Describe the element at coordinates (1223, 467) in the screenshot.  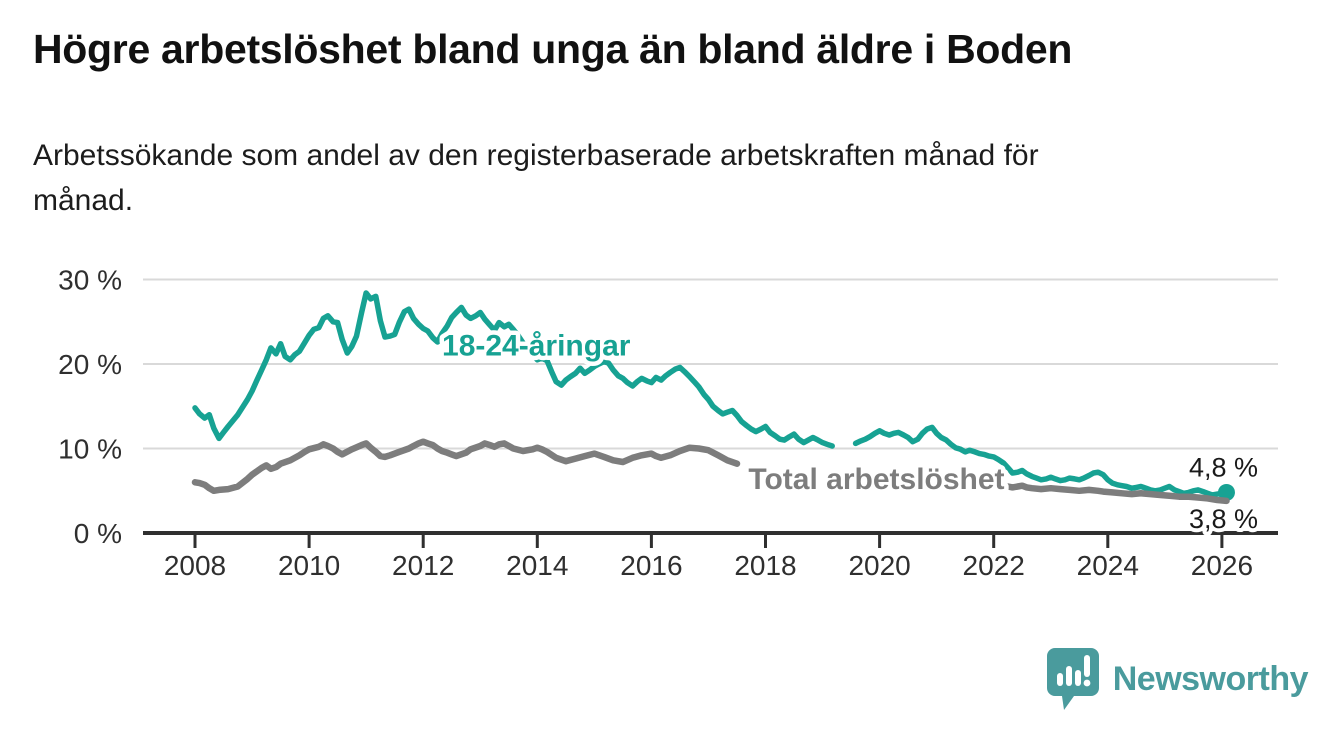
I see `end-value-label-young: 4,8 %` at that location.